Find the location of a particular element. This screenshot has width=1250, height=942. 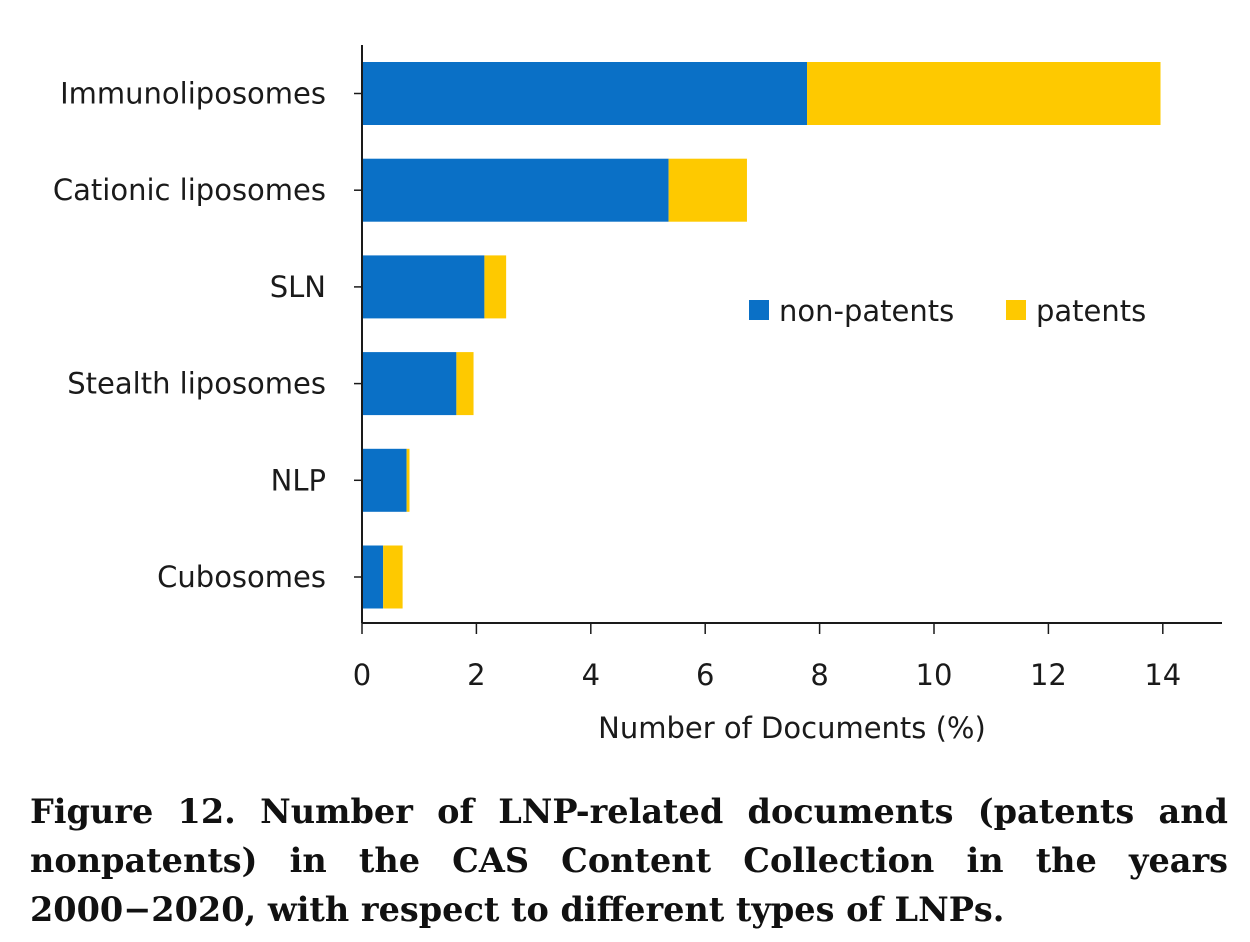

legend-label-patents: patents is located at coordinates (1091, 311).